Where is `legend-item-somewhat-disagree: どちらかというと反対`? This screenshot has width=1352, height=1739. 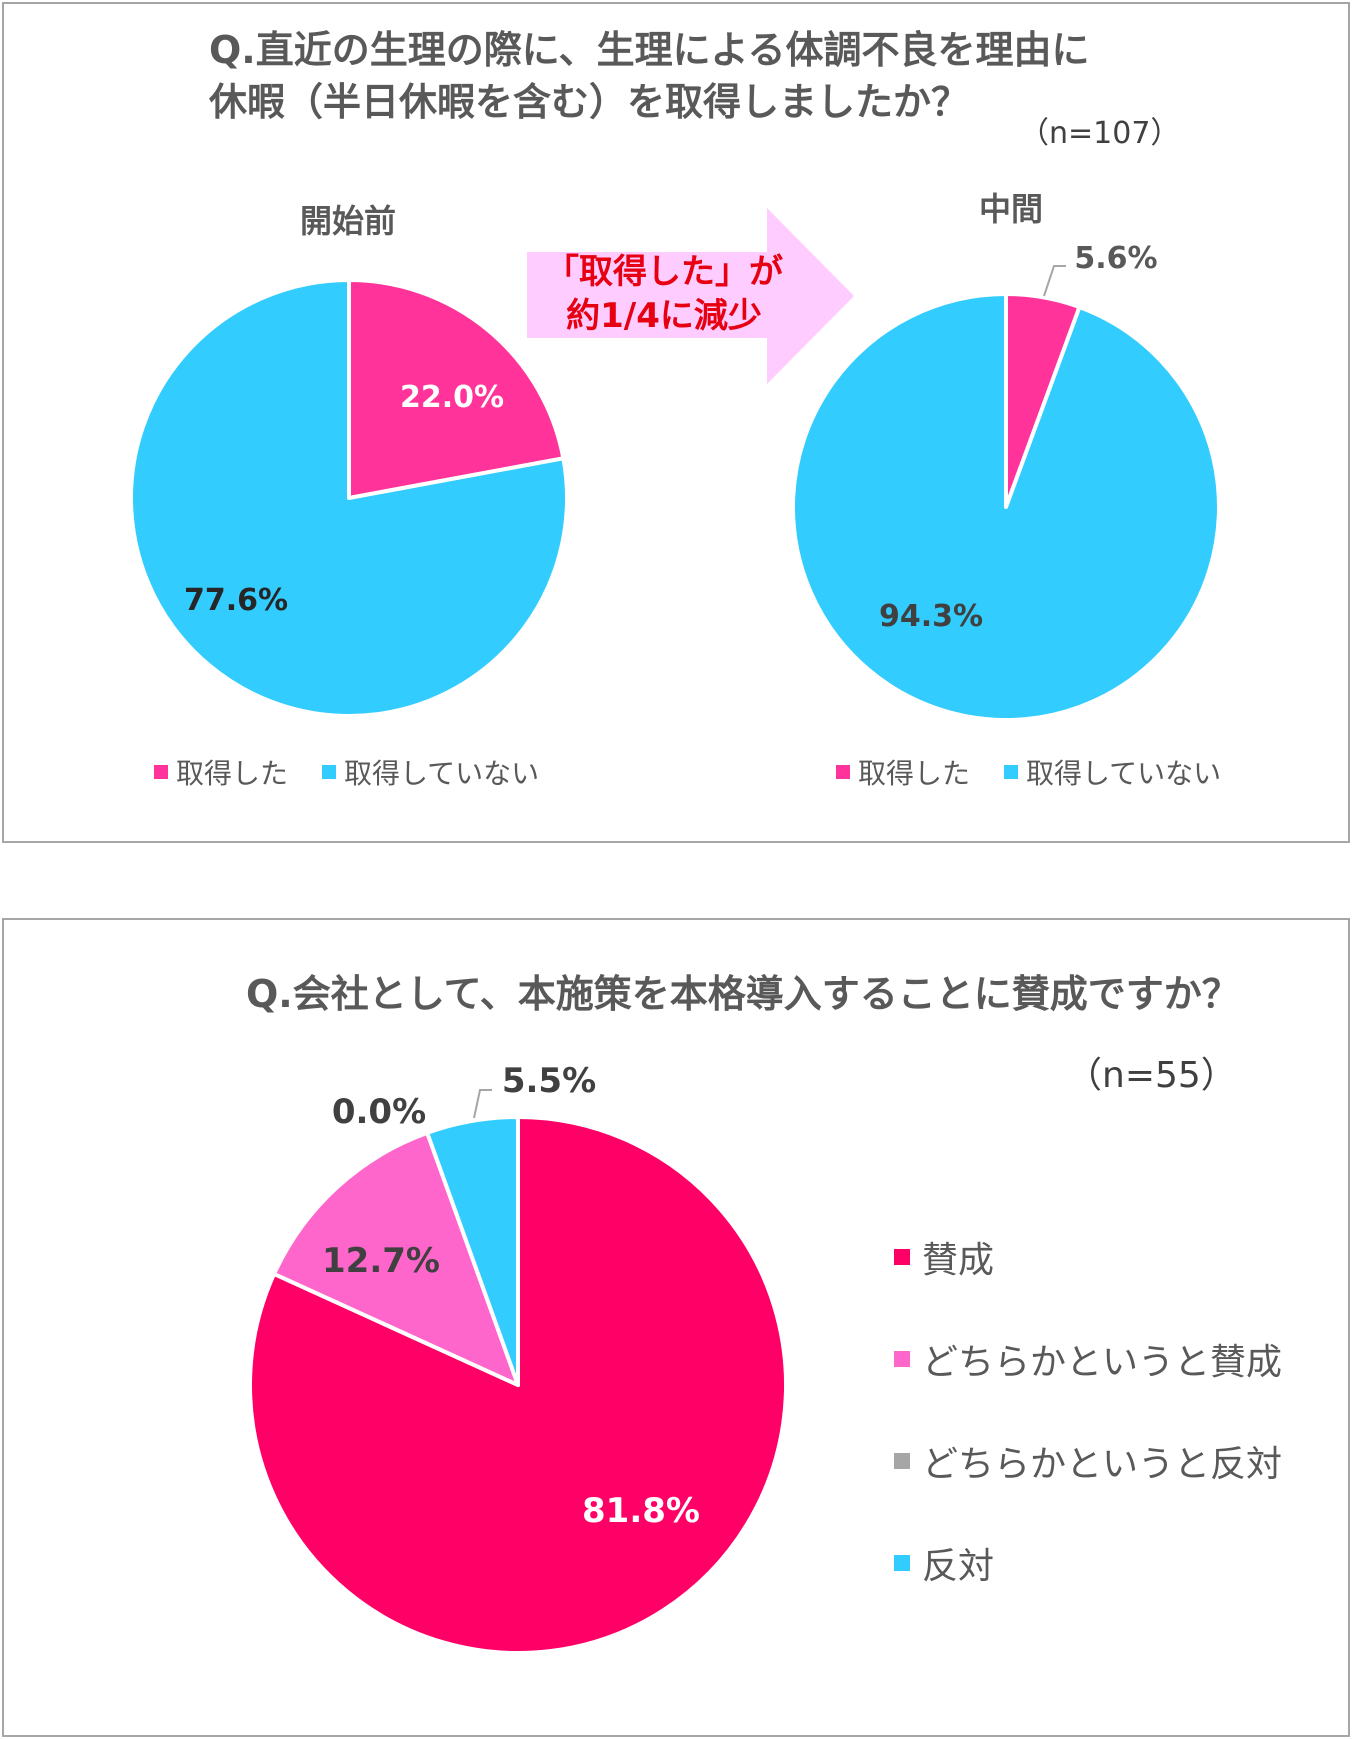 legend-item-somewhat-disagree: どちらかというと反対 is located at coordinates (1088, 1461).